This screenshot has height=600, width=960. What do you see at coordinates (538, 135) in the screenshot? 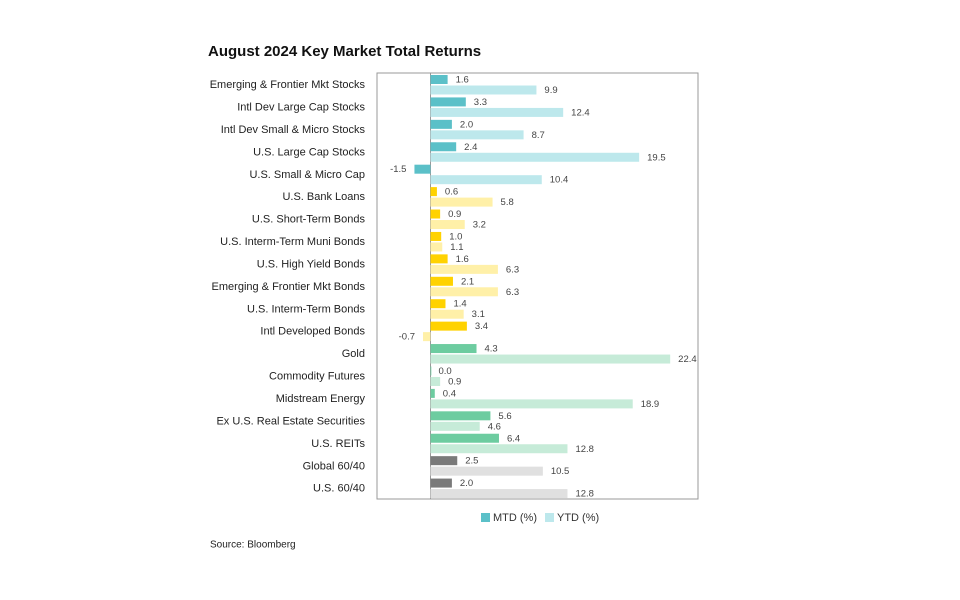
I see `value-label: 8.7` at bounding box center [538, 135].